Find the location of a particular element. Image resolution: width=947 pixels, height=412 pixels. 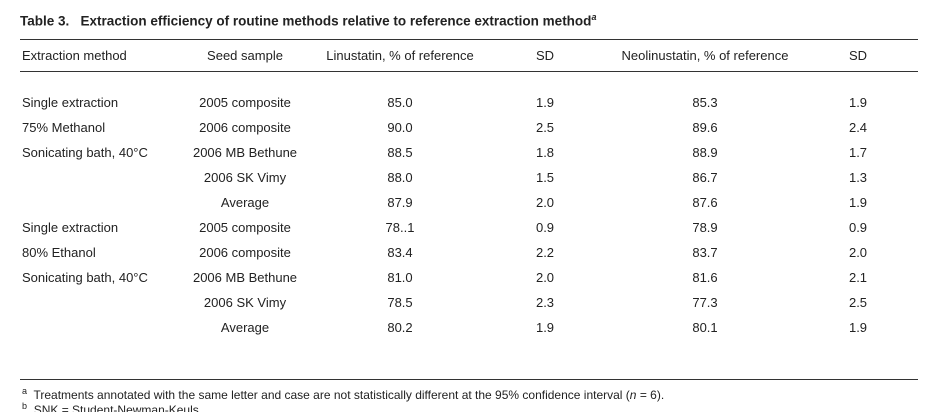

cell-neolinustatin: 81.6 is located at coordinates (705, 277).